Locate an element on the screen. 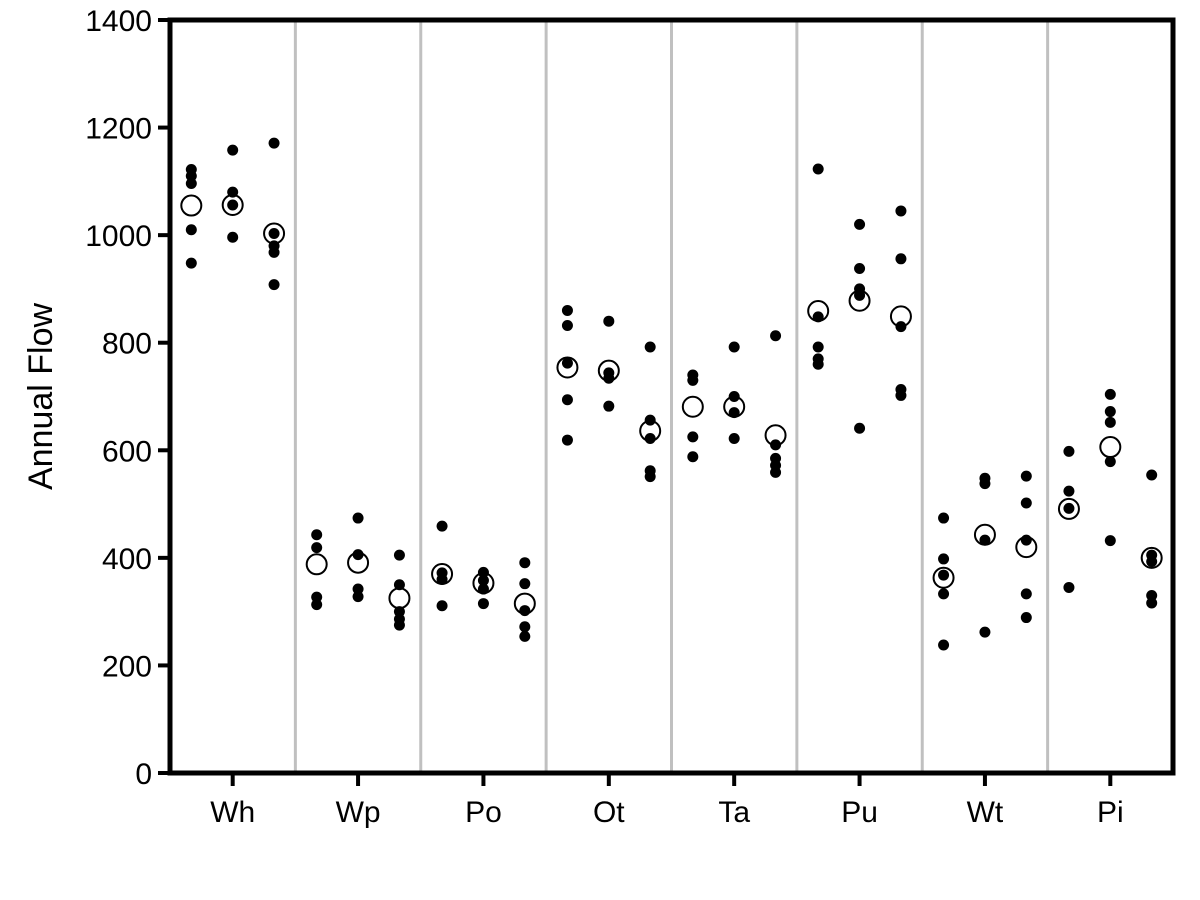 This screenshot has width=1200, height=900. x-axis-labels: Wh Wp Po Ot Ta Pu Wt Pi is located at coordinates (666, 812).